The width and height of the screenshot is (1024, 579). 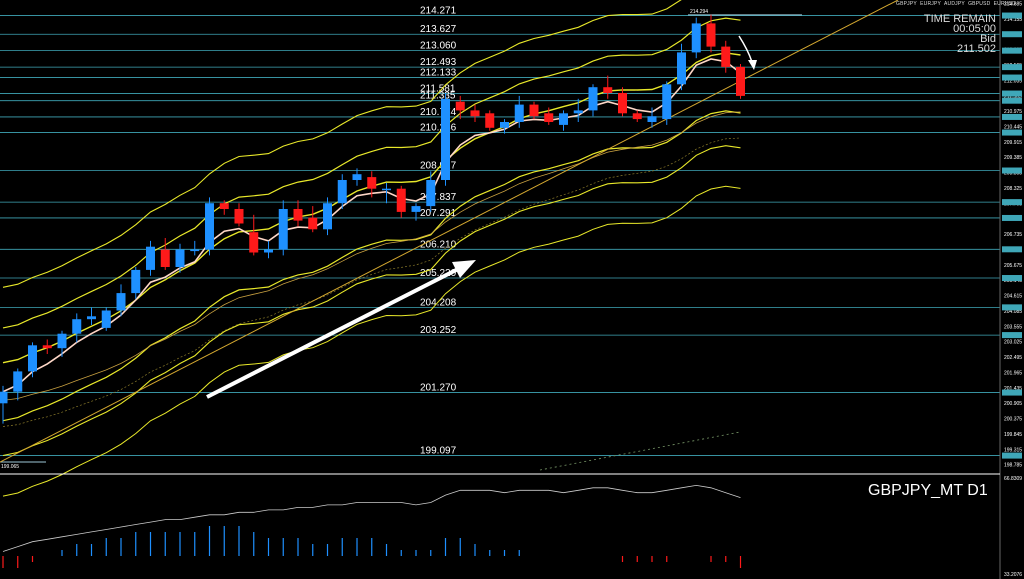 What do you see at coordinates (1013, 266) in the screenshot?
I see `axis-tick-label: 205.675` at bounding box center [1013, 266].